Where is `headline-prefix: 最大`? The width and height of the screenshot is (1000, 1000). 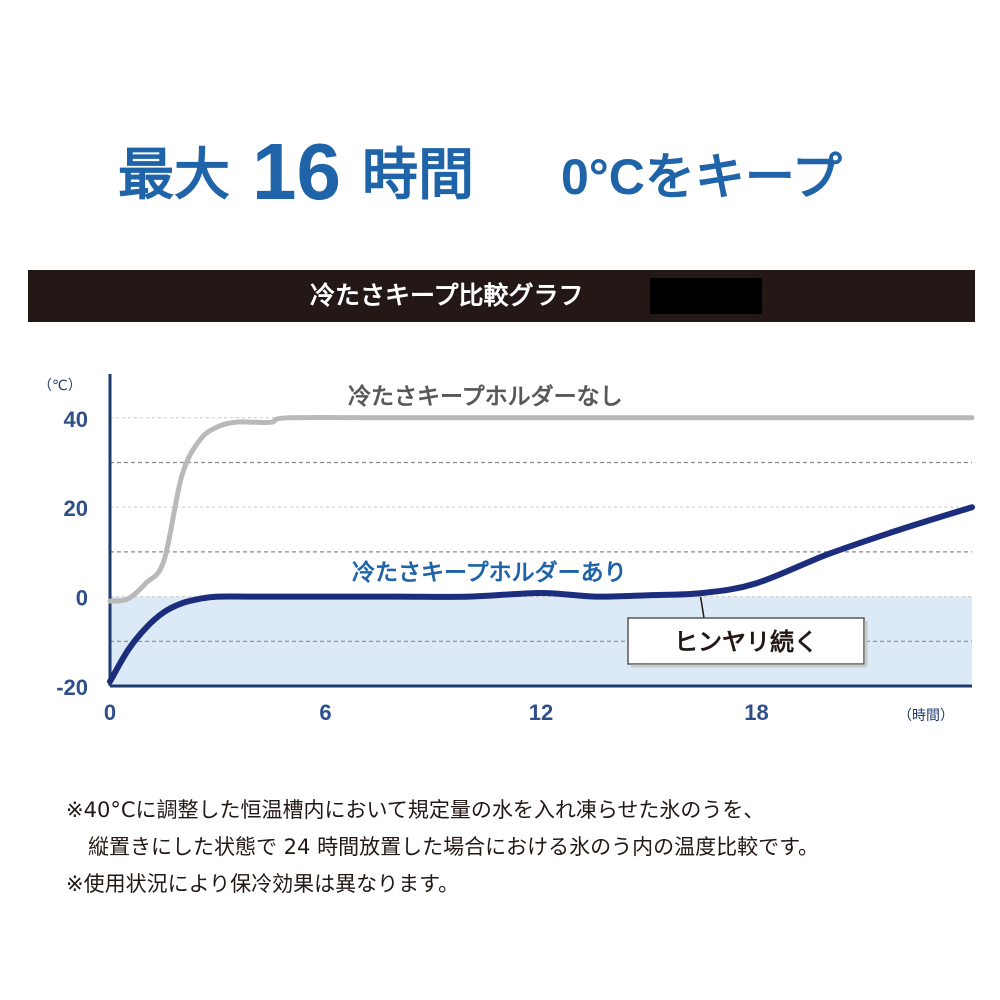
headline-prefix: 最大 is located at coordinates (174, 175).